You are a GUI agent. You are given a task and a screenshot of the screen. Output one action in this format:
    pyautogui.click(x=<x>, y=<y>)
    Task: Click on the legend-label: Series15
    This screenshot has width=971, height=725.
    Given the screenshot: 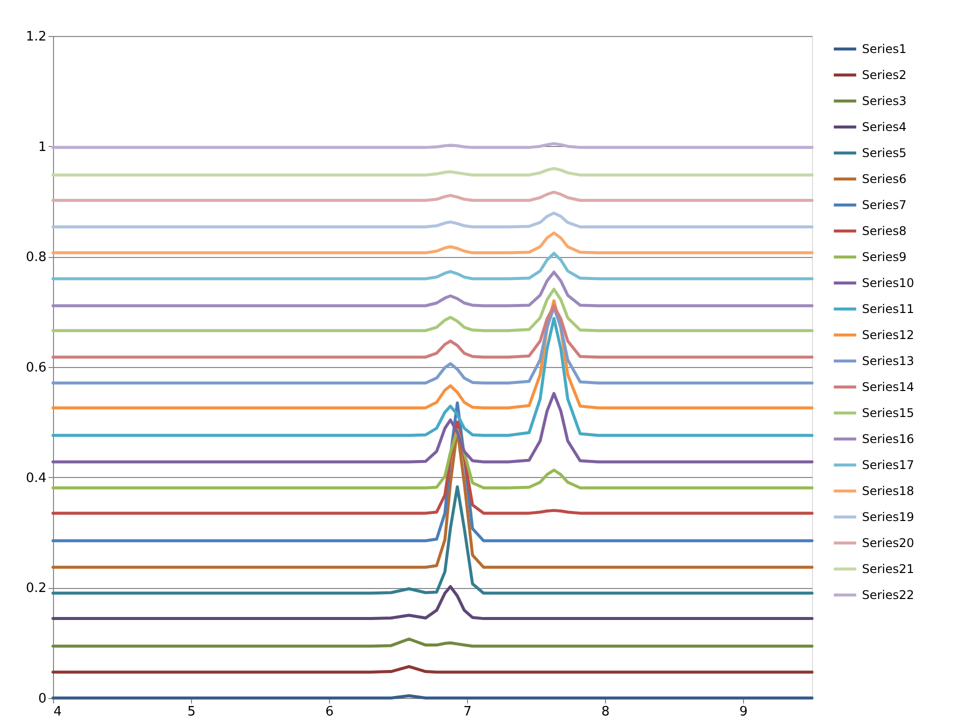 What is the action you would take?
    pyautogui.click(x=888, y=413)
    